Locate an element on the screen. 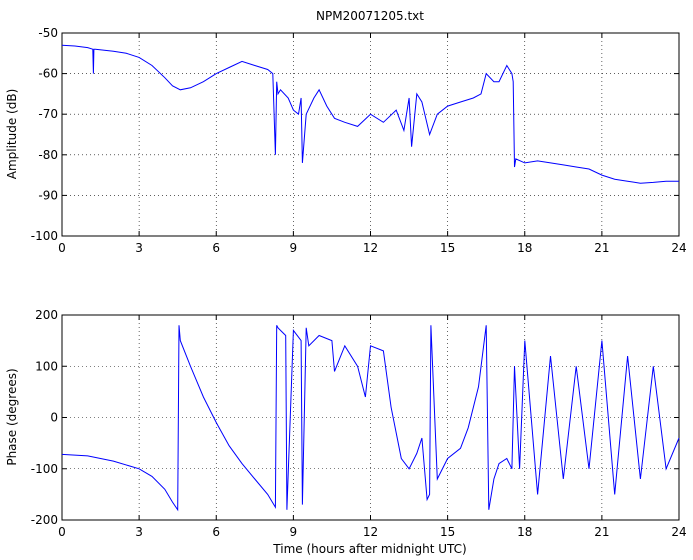 The height and width of the screenshot is (560, 693). y-tick-label: -70 is located at coordinates (48, 114).